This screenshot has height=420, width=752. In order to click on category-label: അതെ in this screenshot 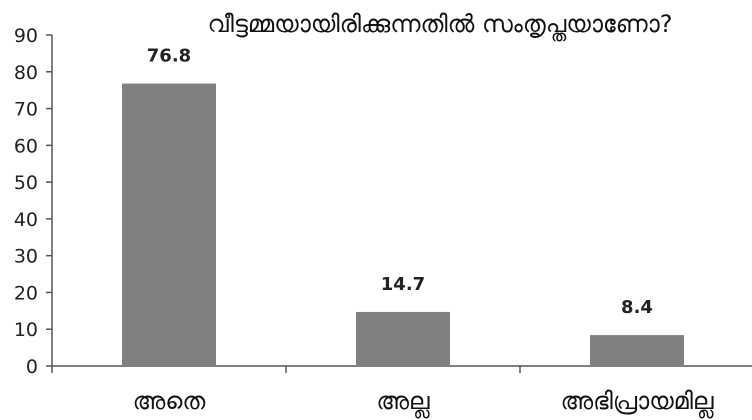, I will do `click(169, 401)`.